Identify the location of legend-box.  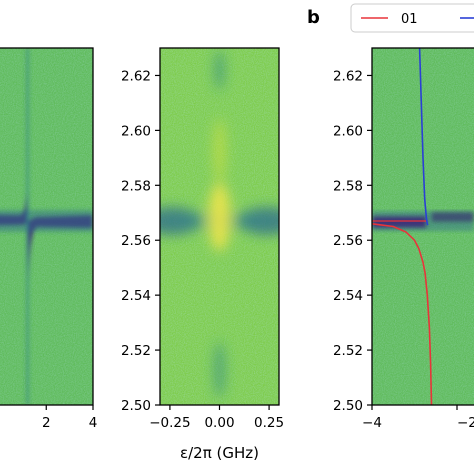
(412, 18).